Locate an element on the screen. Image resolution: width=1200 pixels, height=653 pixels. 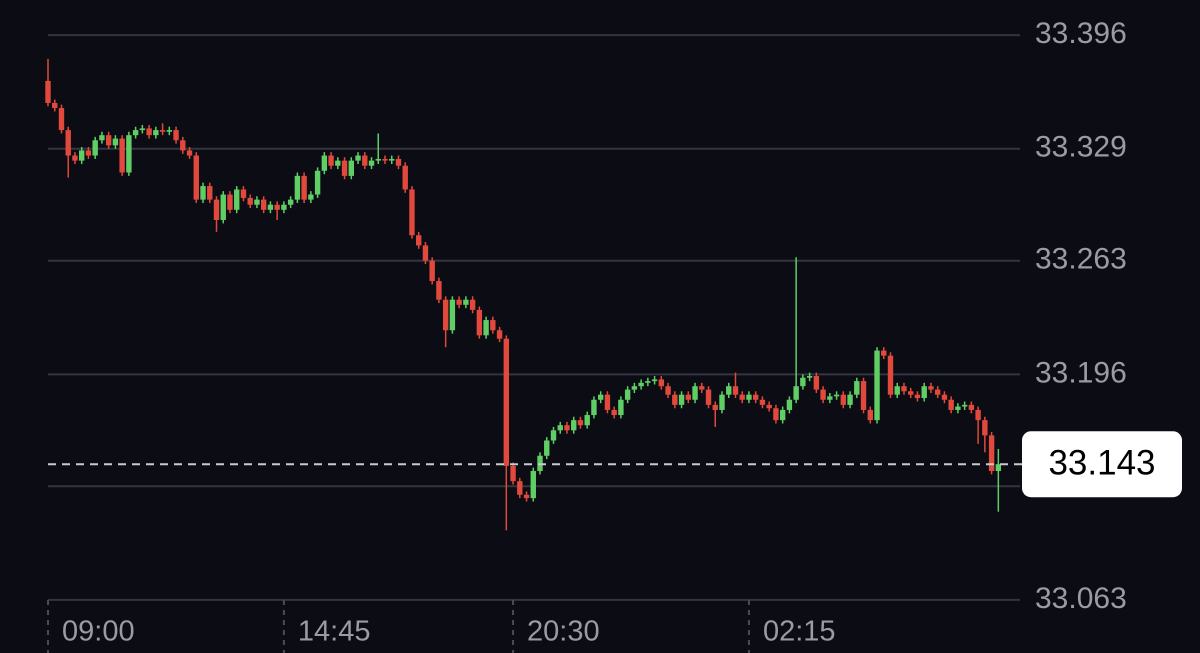
last-price-box is located at coordinates (1102, 464).